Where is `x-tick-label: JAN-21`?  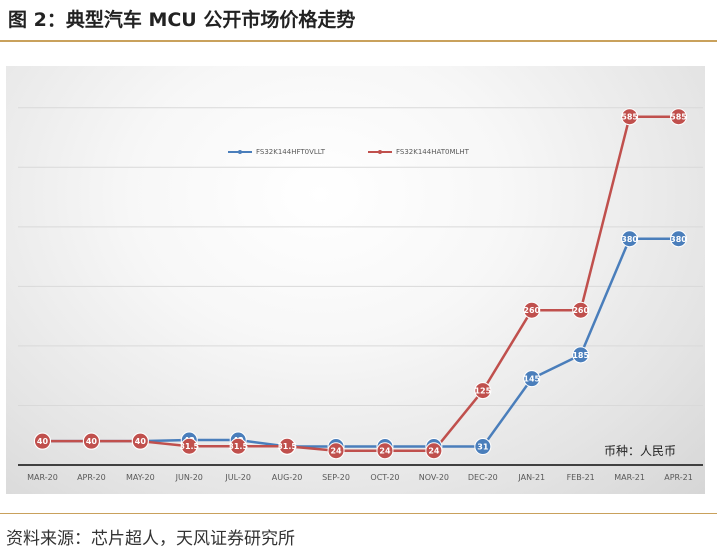 x-tick-label: JAN-21 is located at coordinates (531, 477).